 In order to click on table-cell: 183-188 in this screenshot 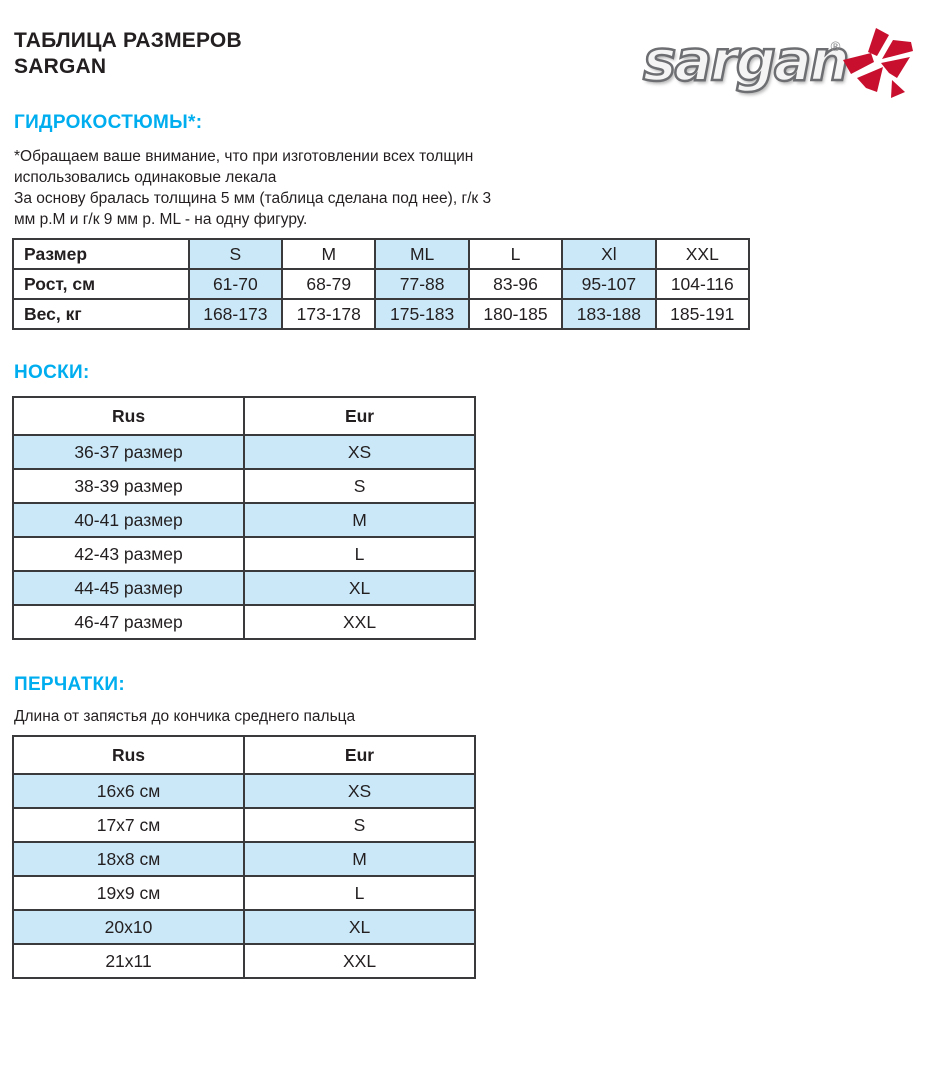, I will do `click(609, 314)`.